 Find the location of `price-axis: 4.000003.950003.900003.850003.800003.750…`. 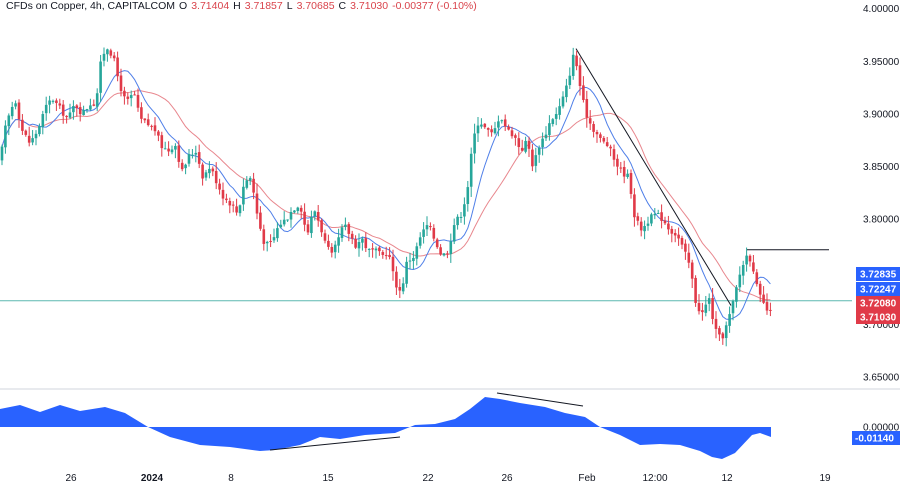

price-axis: 4.000003.950003.900003.850003.800003.750… is located at coordinates (881, 193).